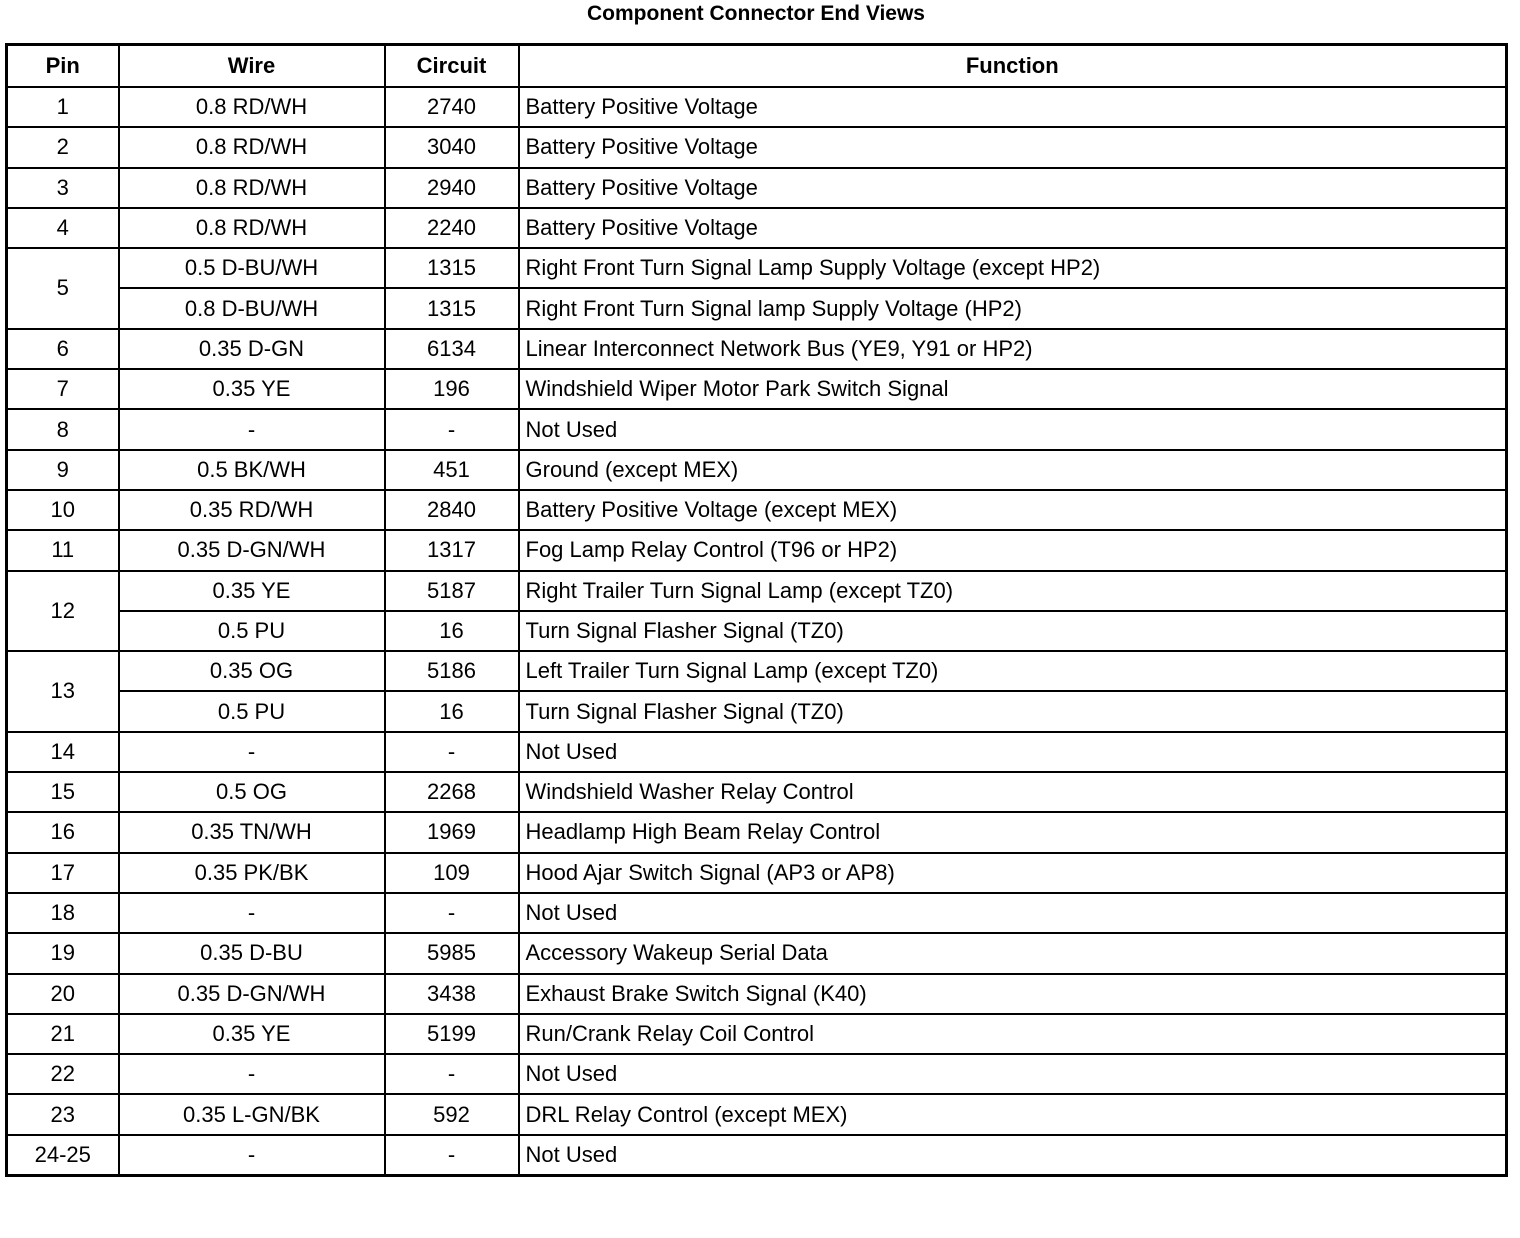  I want to click on function-cell: Accessory Wakeup Serial Data, so click(1012, 953).